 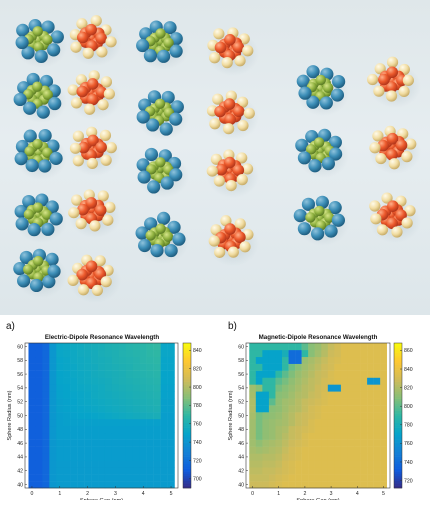 What do you see at coordinates (20, 416) in the screenshot?
I see `y-tick-label: 50` at bounding box center [20, 416].